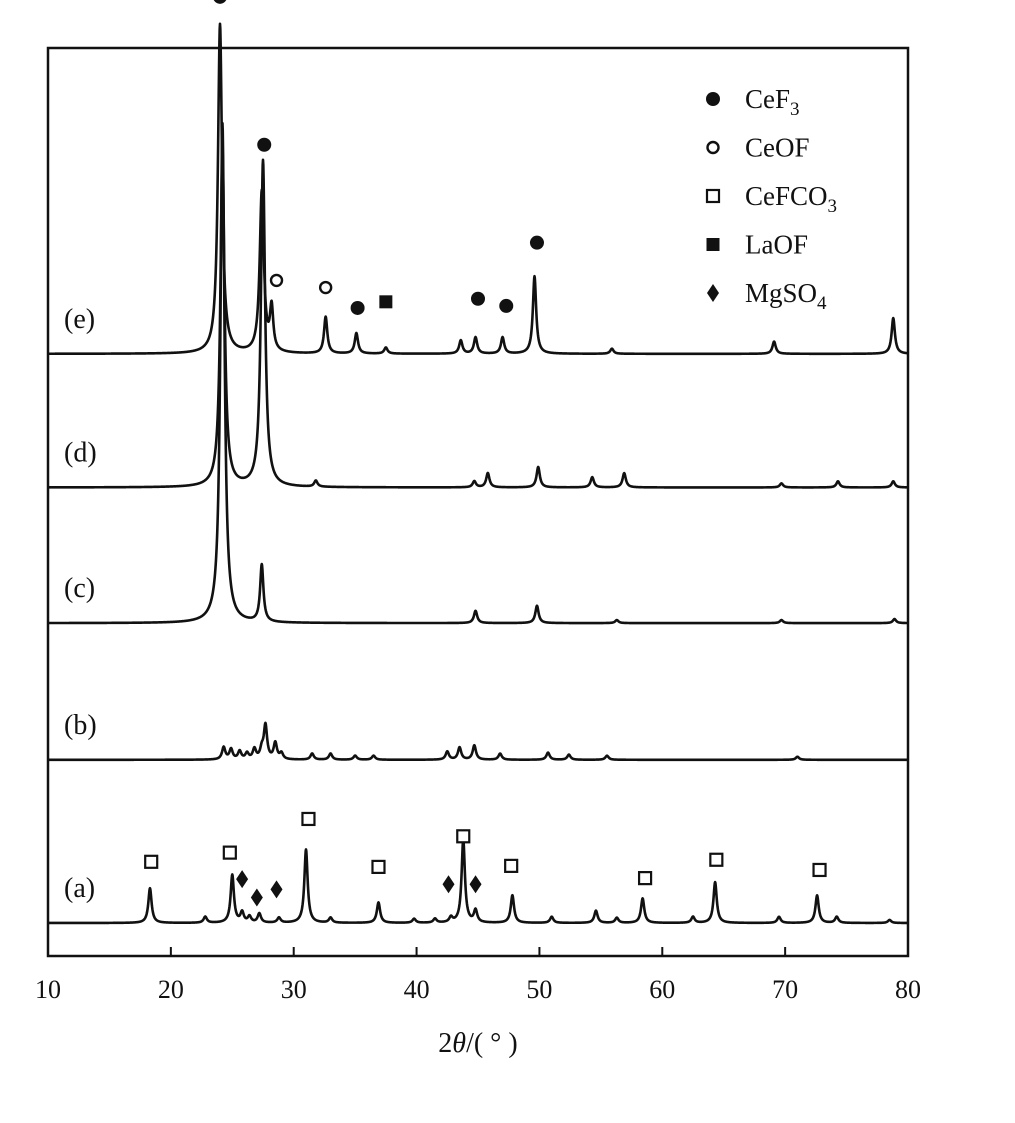  What do you see at coordinates (791, 199) in the screenshot?
I see `legend-label: CeFCO3` at bounding box center [791, 199].